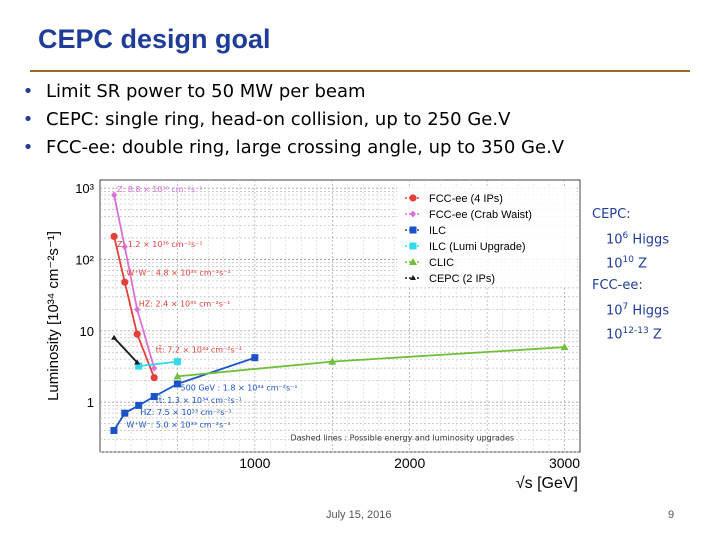 The width and height of the screenshot is (720, 540). I want to click on y-tick-label: 1, so click(90, 402).